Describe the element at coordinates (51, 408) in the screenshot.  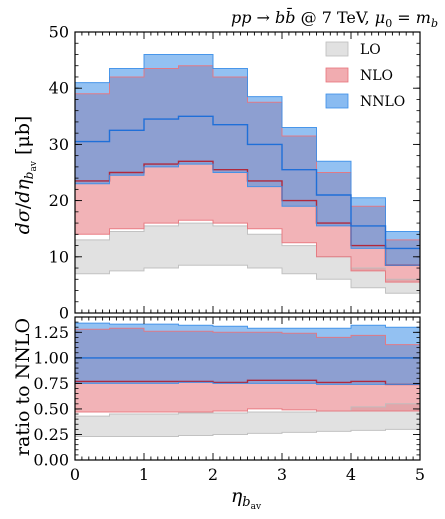
I see `ratio-y-tick-label: 0.50` at that location.